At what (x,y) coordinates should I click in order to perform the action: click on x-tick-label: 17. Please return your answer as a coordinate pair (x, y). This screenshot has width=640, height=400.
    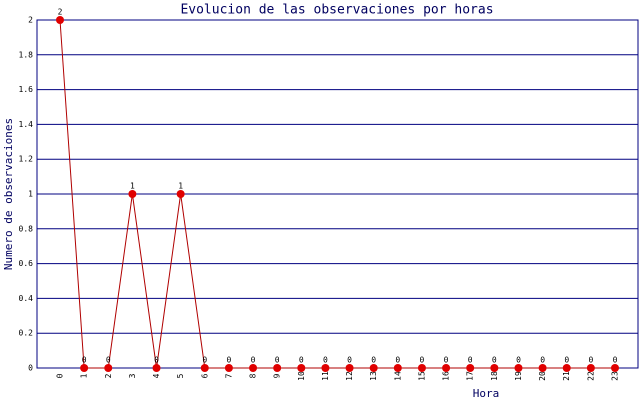
    Looking at the image, I should click on (470, 376).